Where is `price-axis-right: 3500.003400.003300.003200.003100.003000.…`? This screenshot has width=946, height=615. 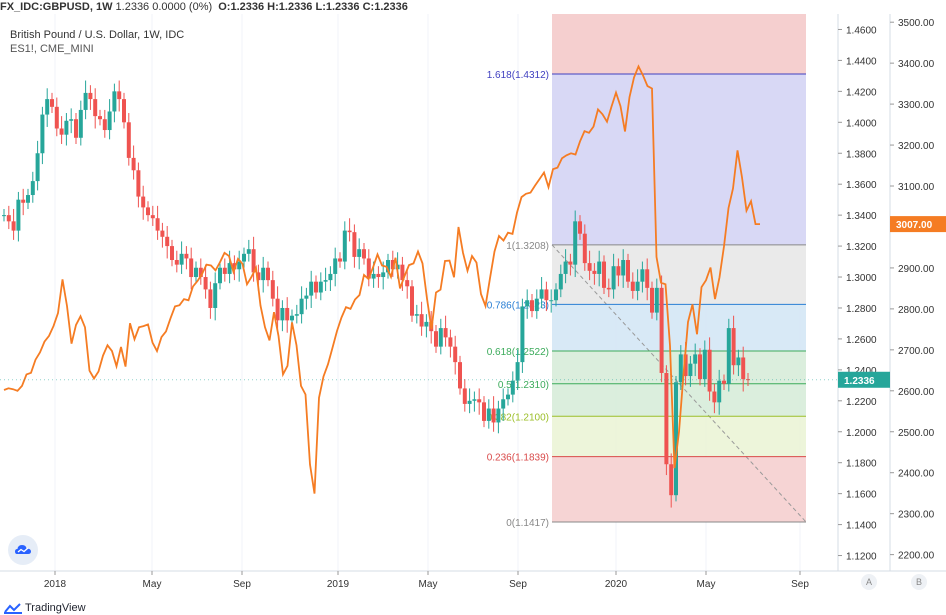
price-axis-right: 3500.003400.003300.003200.003100.003000.… is located at coordinates (917, 292).